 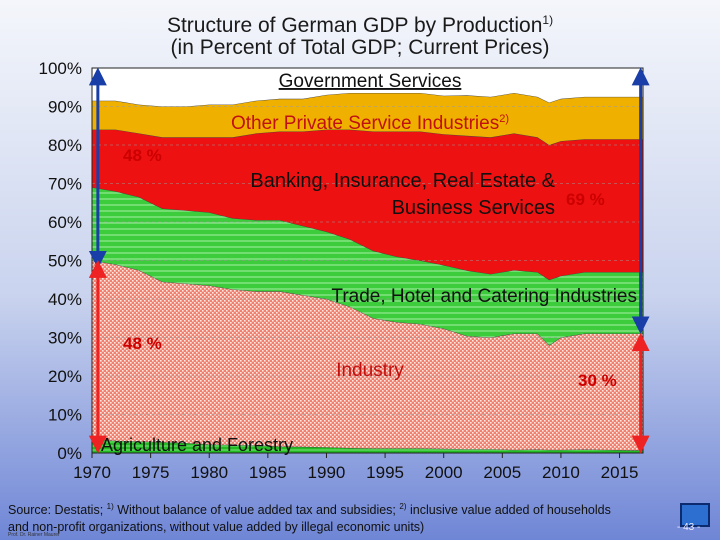 What do you see at coordinates (65, 184) in the screenshot?
I see `y-tick-label: 70%` at bounding box center [65, 184].